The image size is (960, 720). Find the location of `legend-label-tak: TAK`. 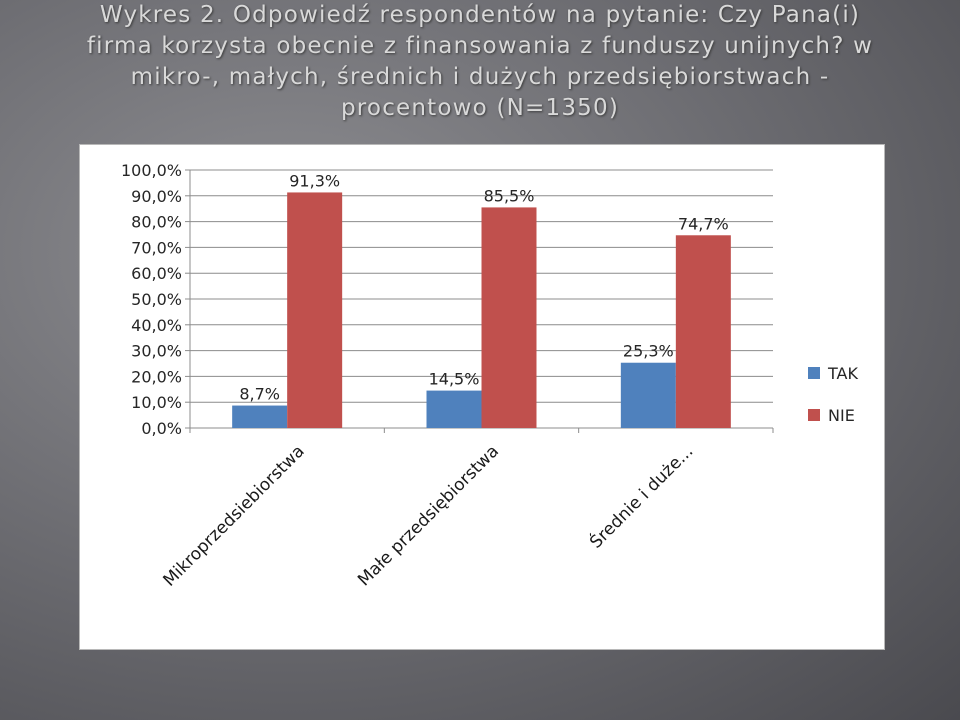

legend-label-tak: TAK is located at coordinates (842, 373).